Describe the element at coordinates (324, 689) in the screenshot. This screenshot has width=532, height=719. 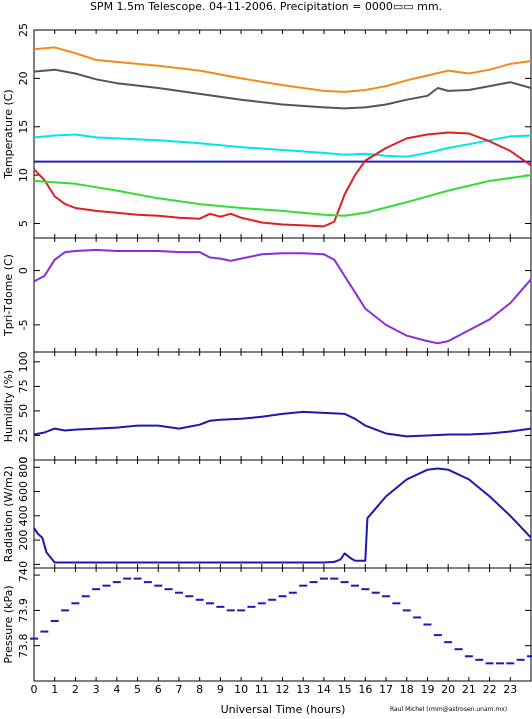
I see `x-tick-label-14: 14` at that location.